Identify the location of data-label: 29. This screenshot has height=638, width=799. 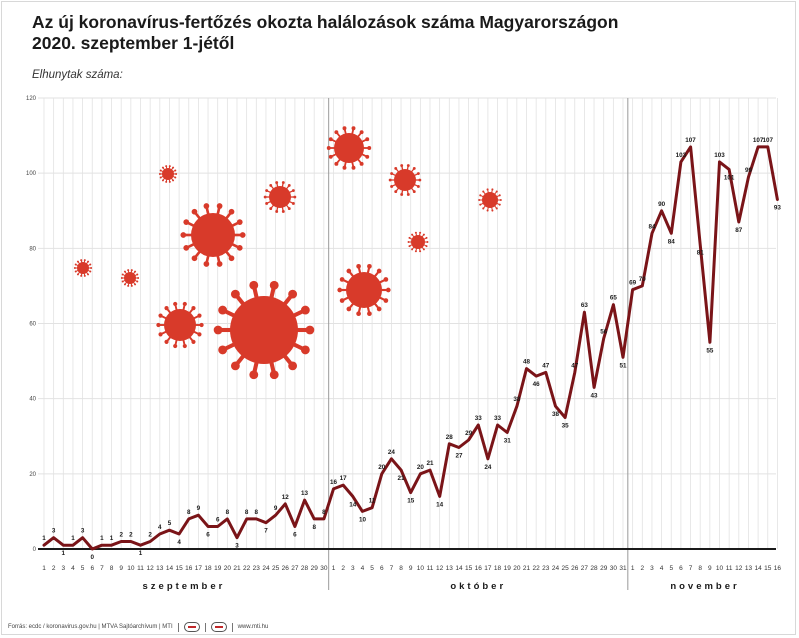
(469, 433).